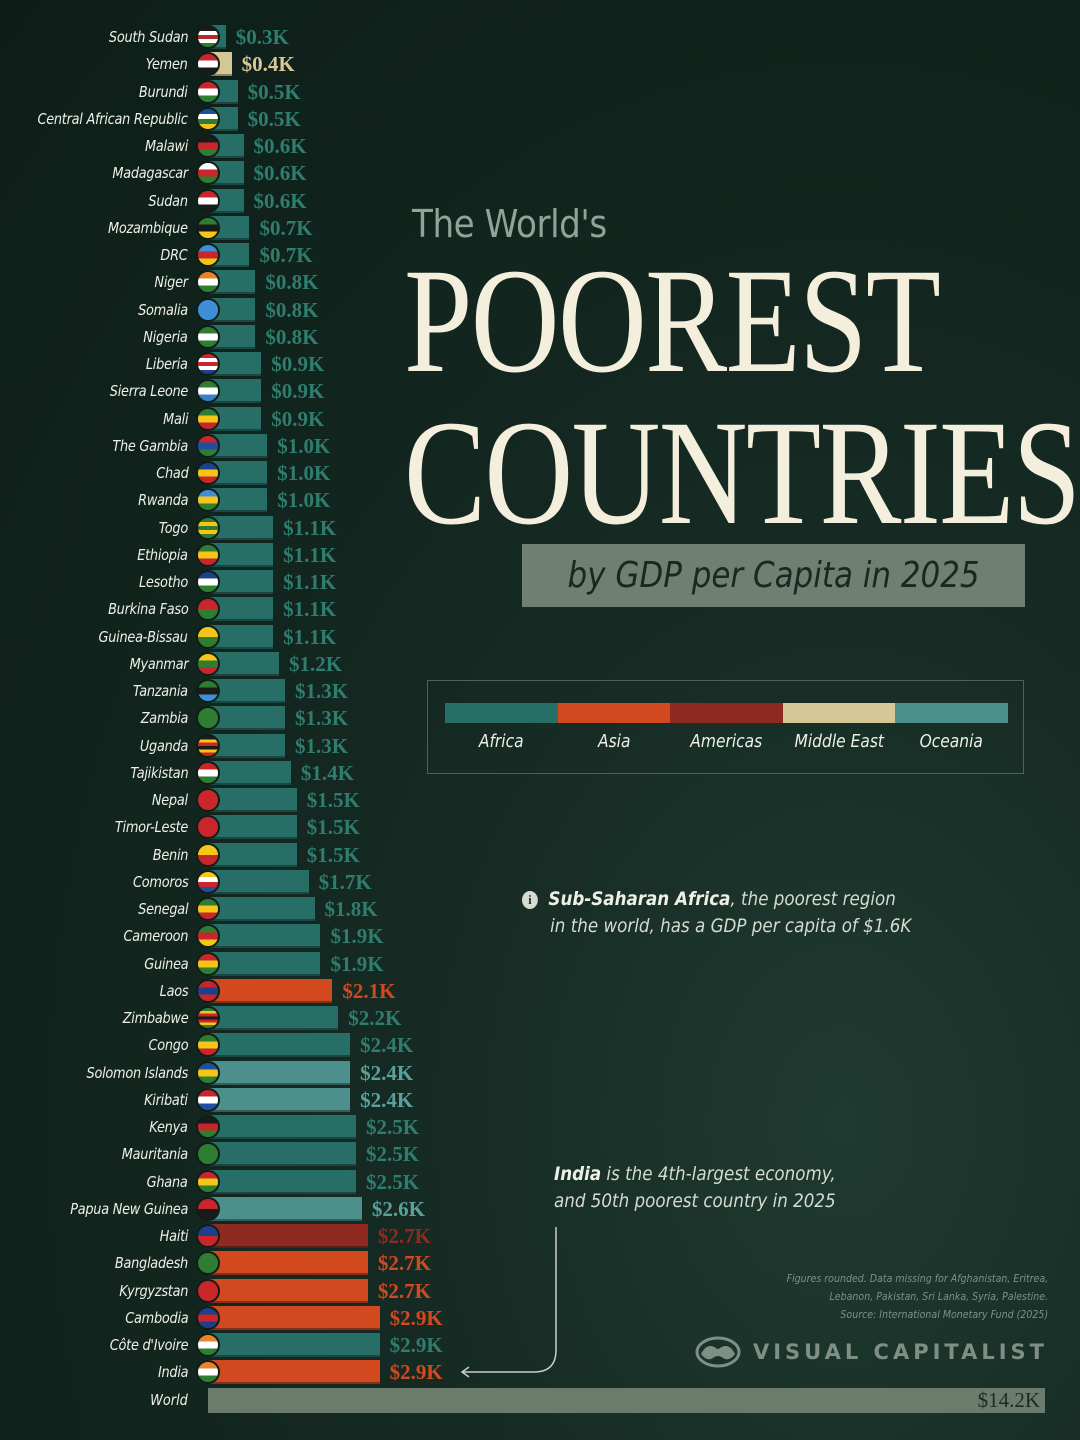 This screenshot has height=1440, width=1080. What do you see at coordinates (540, 64) in the screenshot?
I see `bar-row: Yemen $0.4K` at bounding box center [540, 64].